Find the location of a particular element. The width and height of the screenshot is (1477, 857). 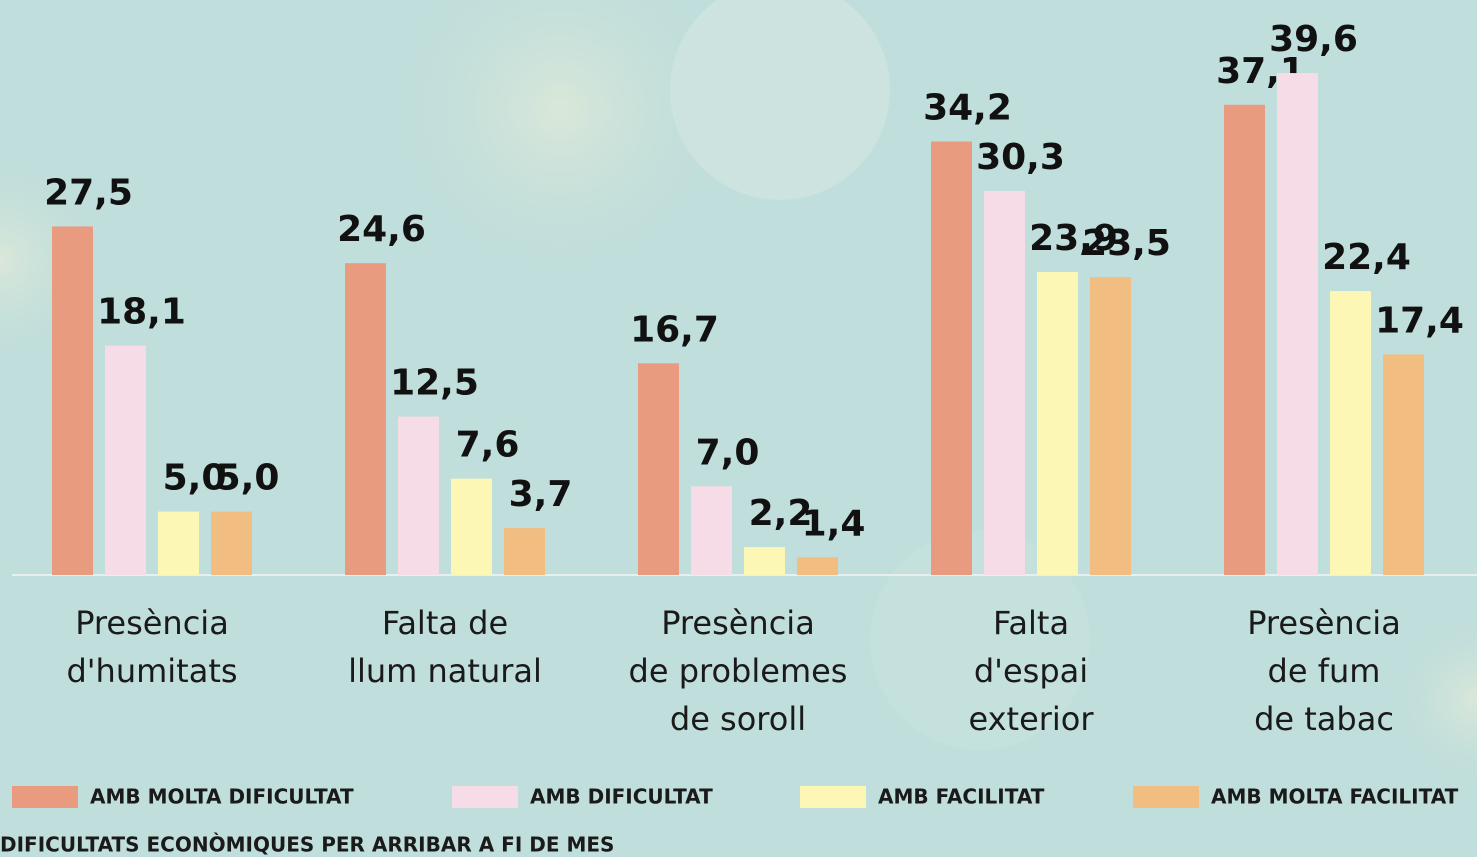

value-label: 12,5 is located at coordinates (434, 383).